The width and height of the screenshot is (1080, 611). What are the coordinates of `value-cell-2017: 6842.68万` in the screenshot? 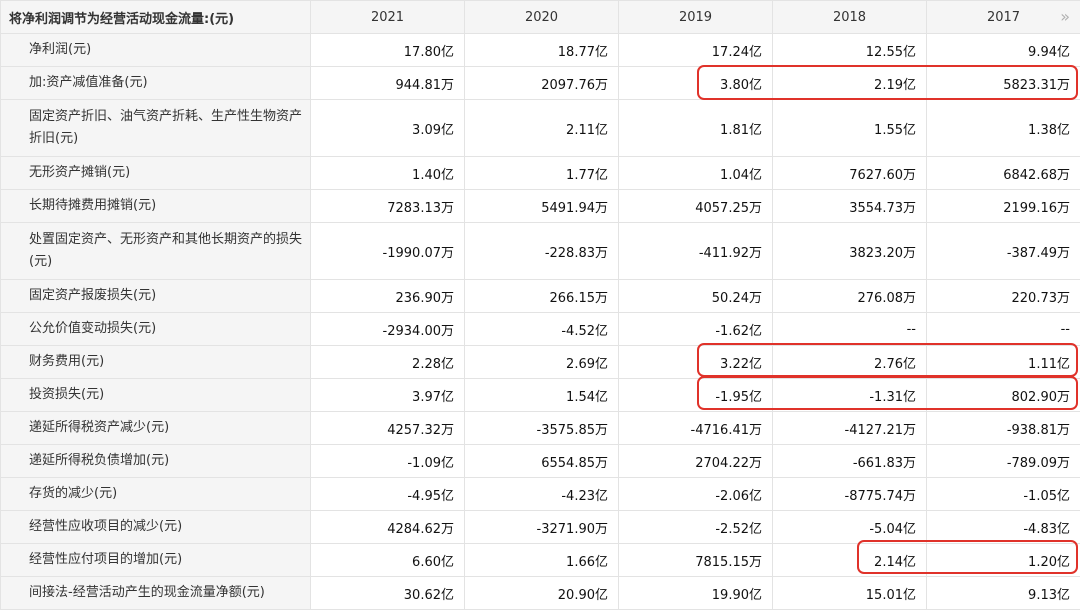 It's located at (1003, 173).